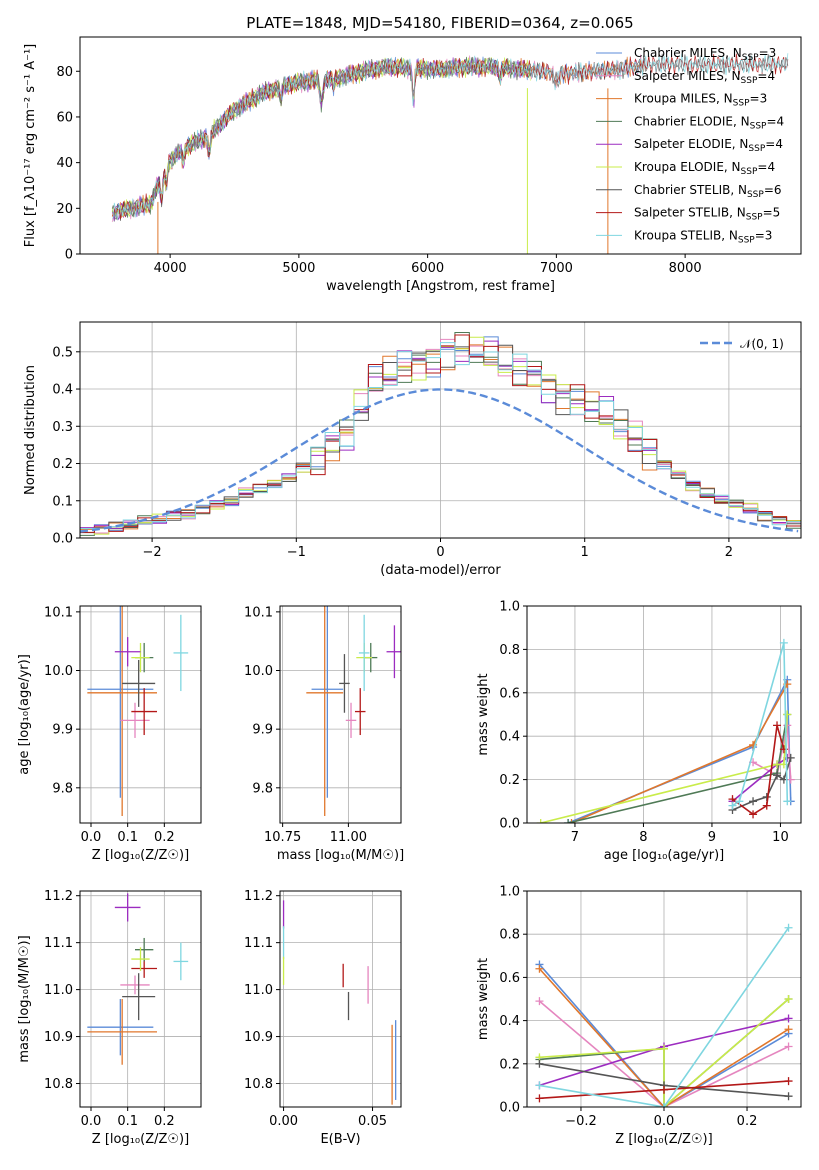 The image size is (819, 1170). Describe the element at coordinates (762, 344) in the screenshot. I see `legend-entry: 𝒩(0, 1)` at that location.